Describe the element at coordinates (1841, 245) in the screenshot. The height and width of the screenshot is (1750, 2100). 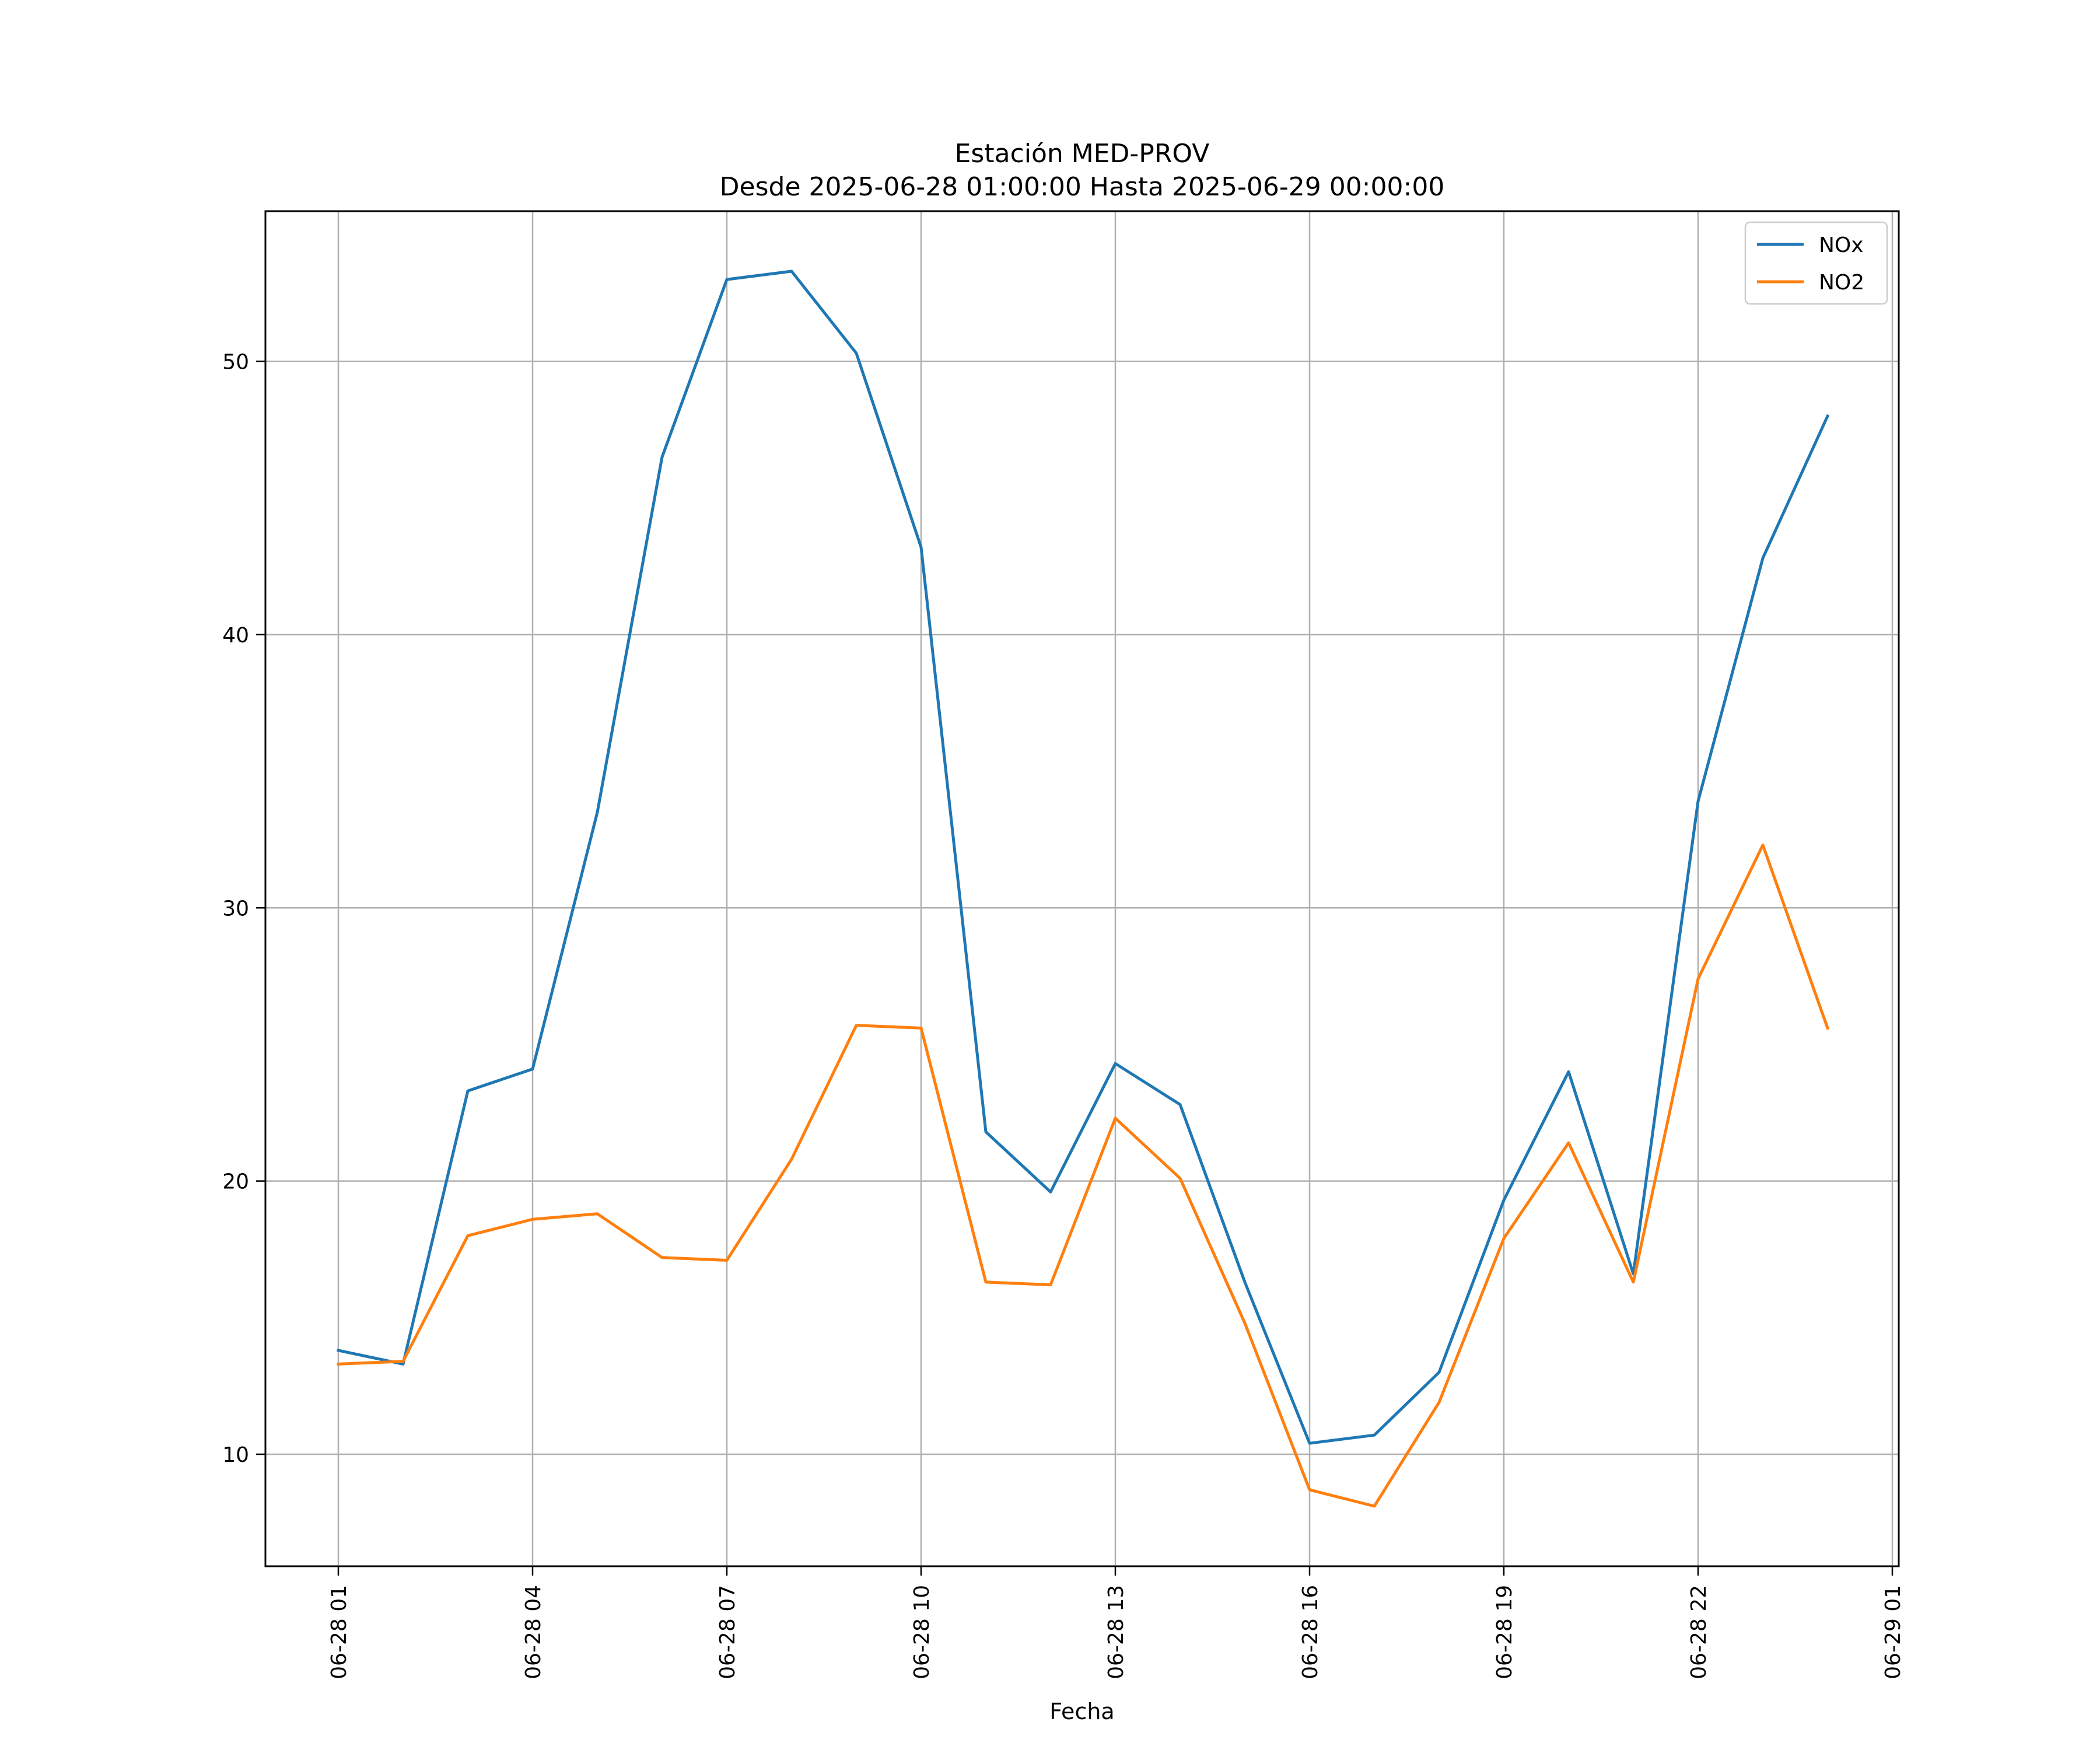
I see `legend-label-nox: NOx` at that location.